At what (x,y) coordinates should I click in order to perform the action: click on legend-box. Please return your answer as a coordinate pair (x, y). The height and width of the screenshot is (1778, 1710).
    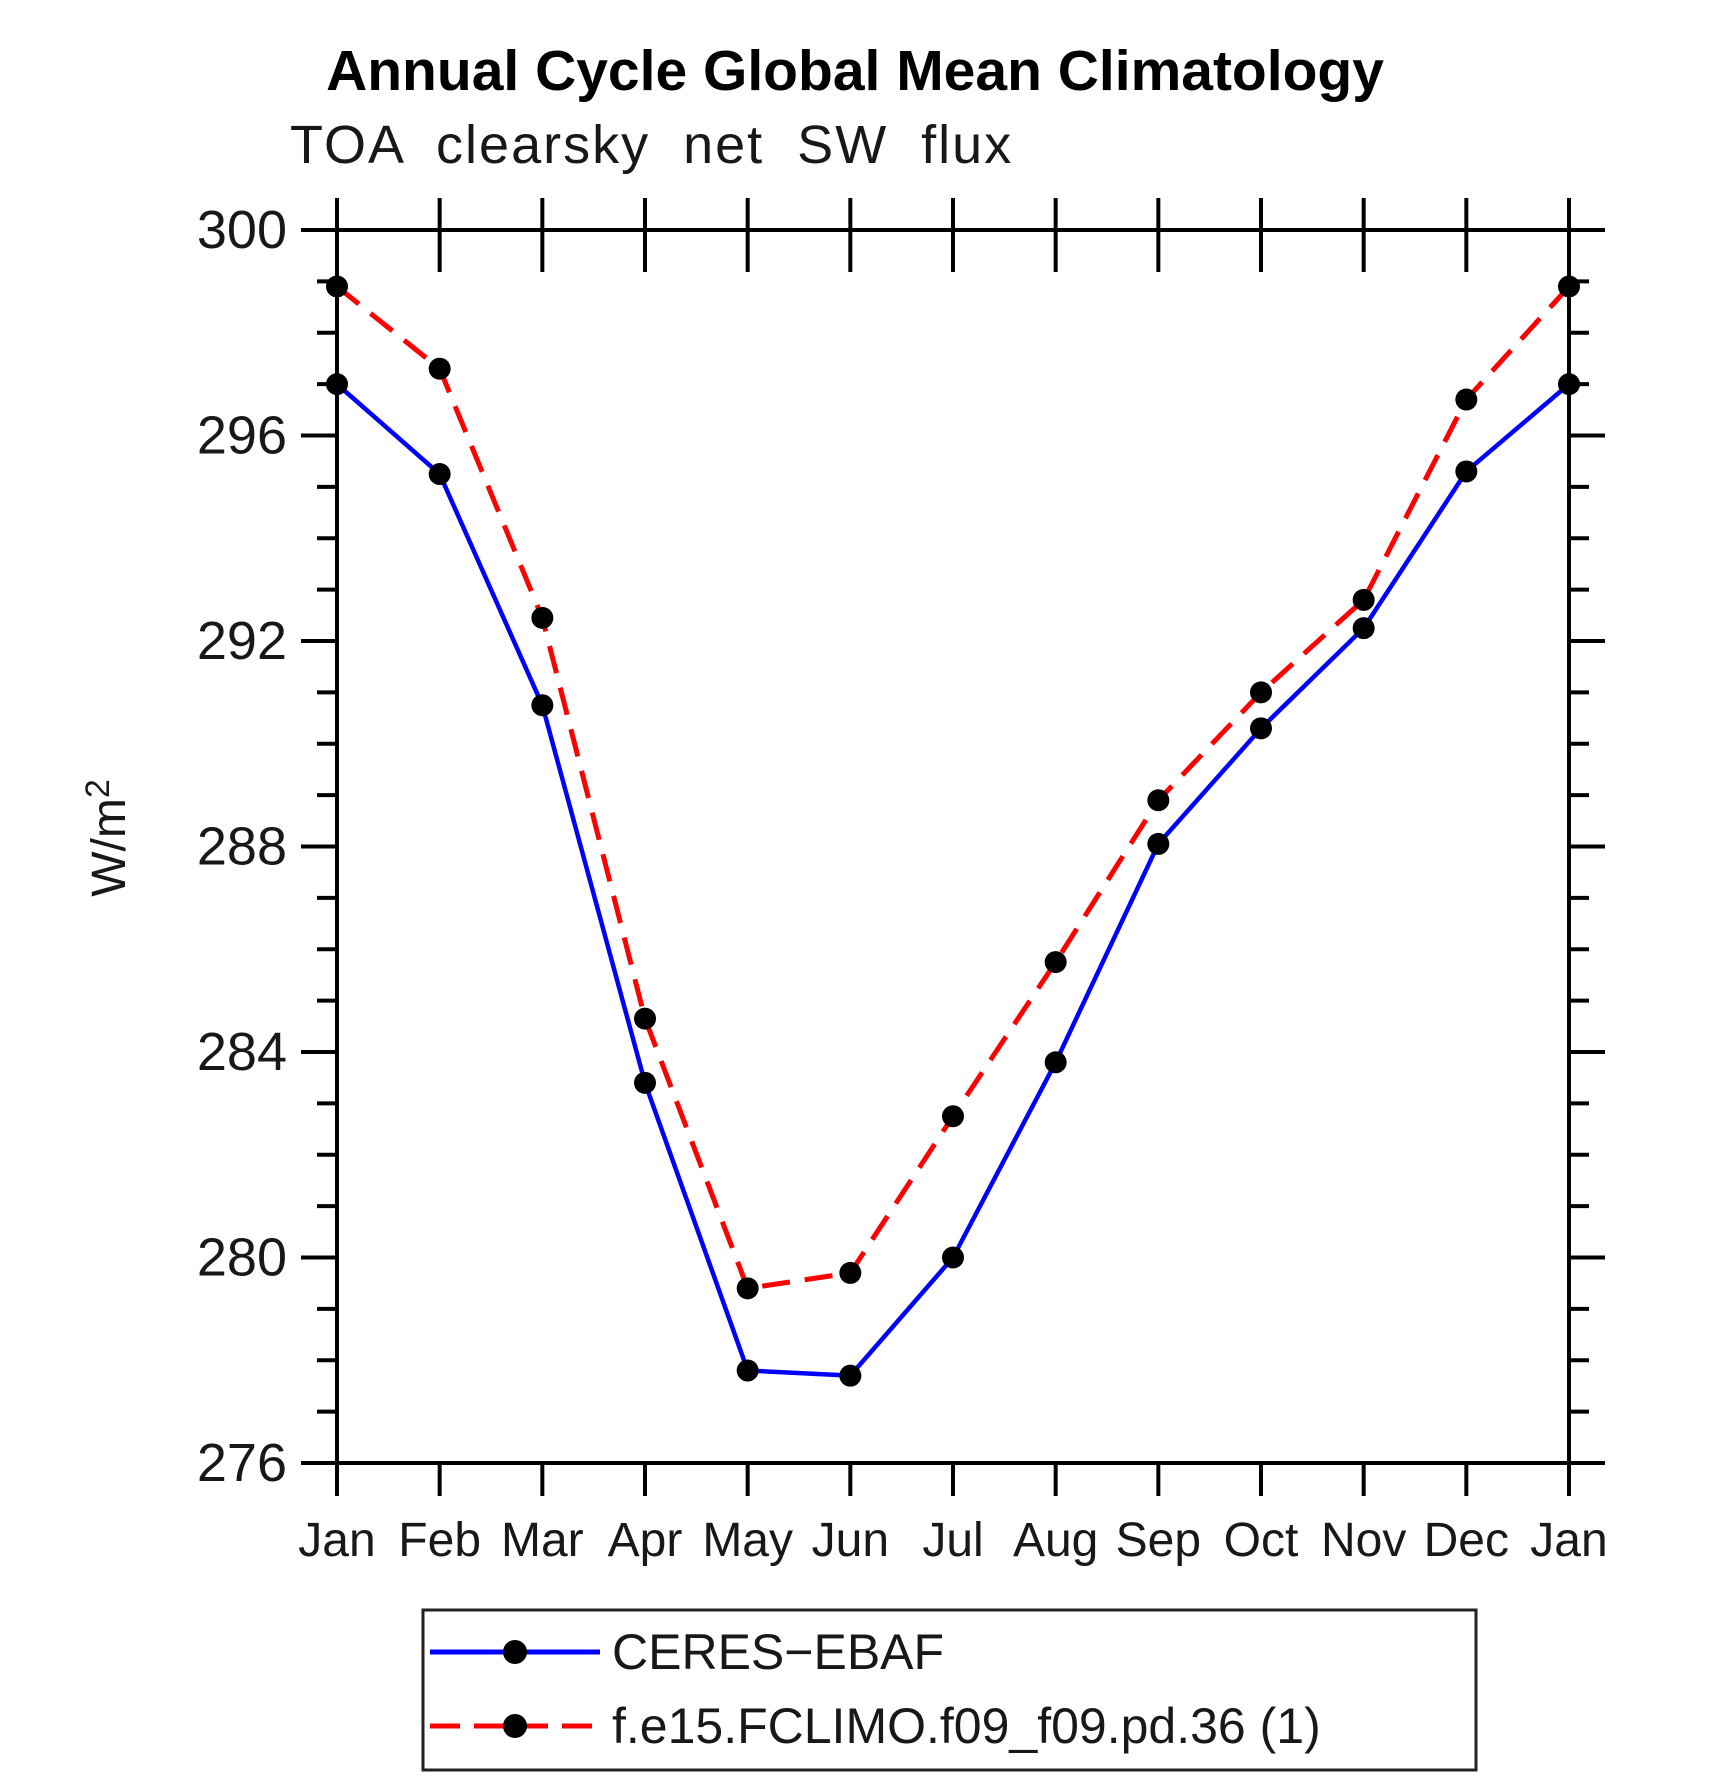
    Looking at the image, I should click on (949, 1690).